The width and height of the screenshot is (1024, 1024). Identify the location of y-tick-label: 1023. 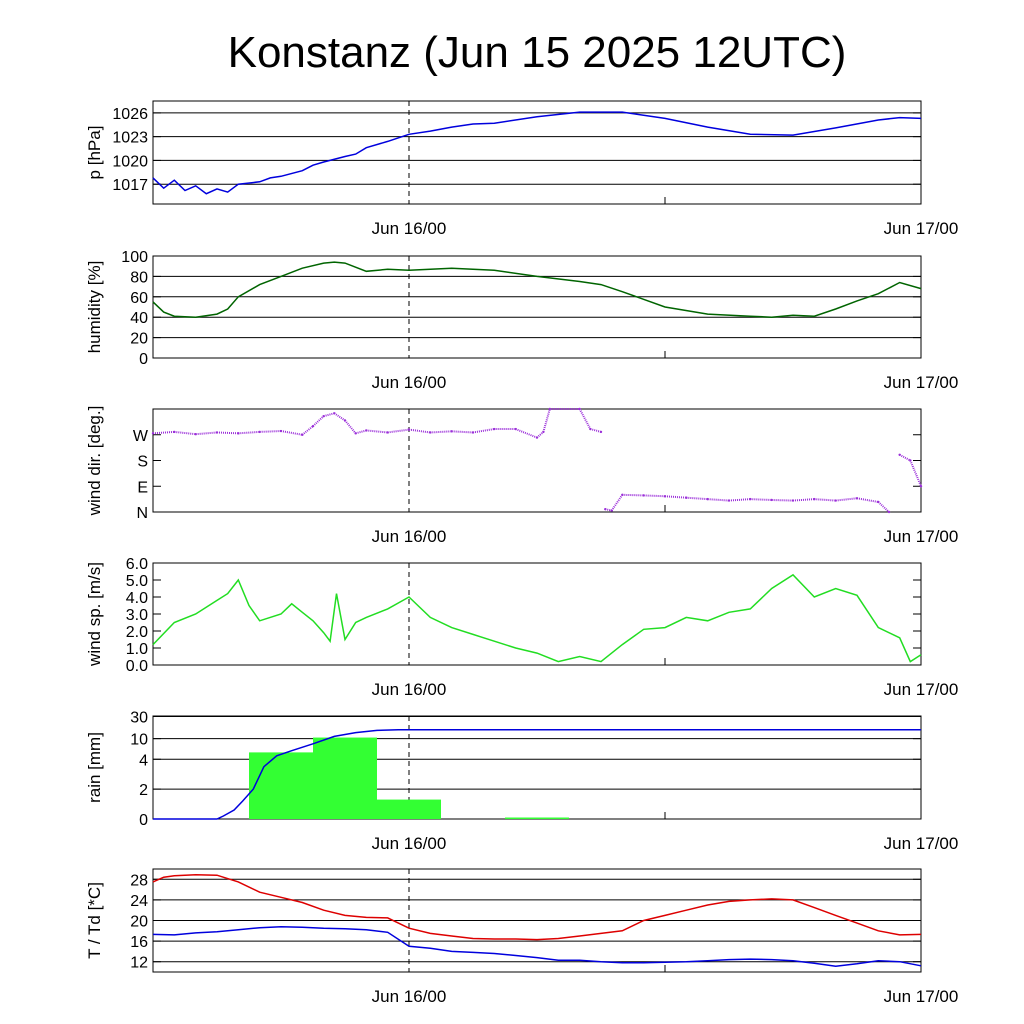
(130, 138).